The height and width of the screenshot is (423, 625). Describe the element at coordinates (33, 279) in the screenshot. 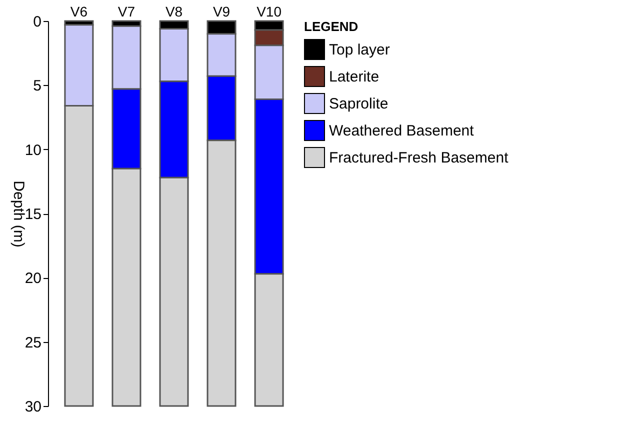

I see `y-tick-label: 20` at that location.